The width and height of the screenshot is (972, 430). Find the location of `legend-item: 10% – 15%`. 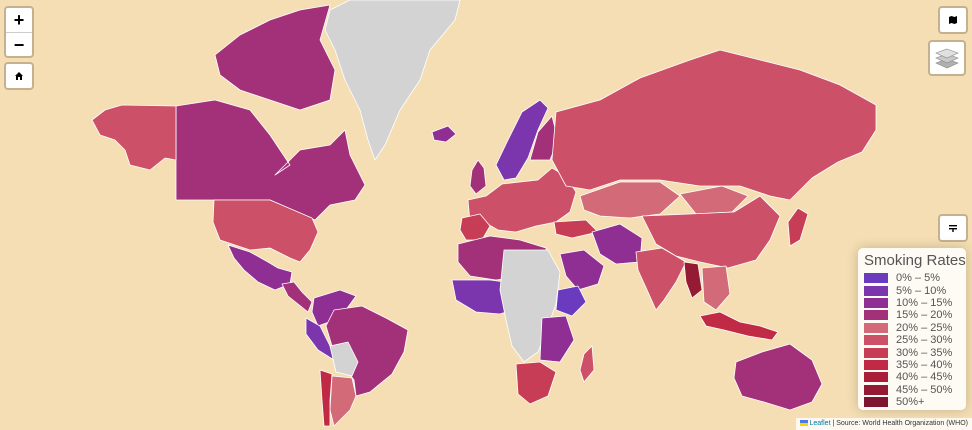

legend-item: 10% – 15% is located at coordinates (912, 303).